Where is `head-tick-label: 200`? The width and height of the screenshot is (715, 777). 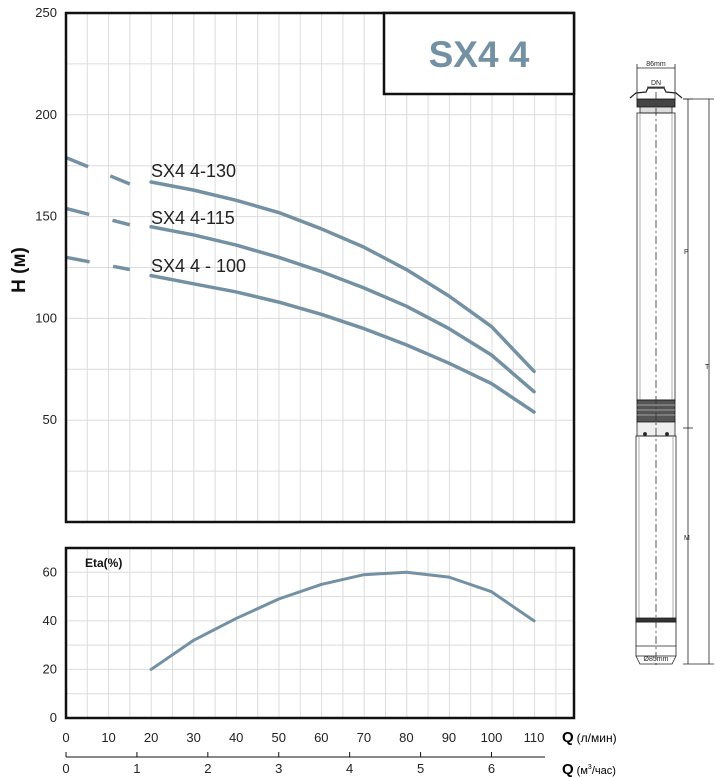 head-tick-label: 200 is located at coordinates (46, 114).